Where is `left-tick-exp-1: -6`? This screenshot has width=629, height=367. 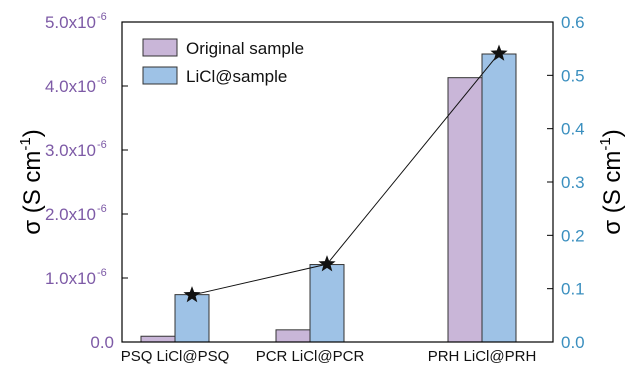
left-tick-exp-1: -6 is located at coordinates (102, 273).